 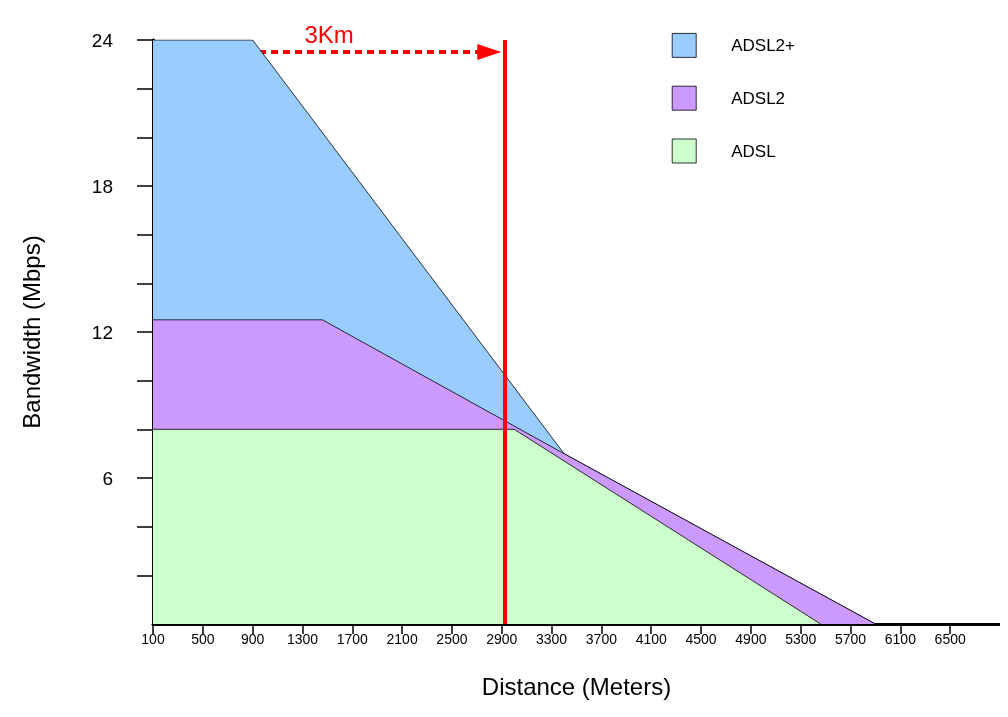 I want to click on y-axis-title: Bandwidth (Mbps), so click(x=31, y=332).